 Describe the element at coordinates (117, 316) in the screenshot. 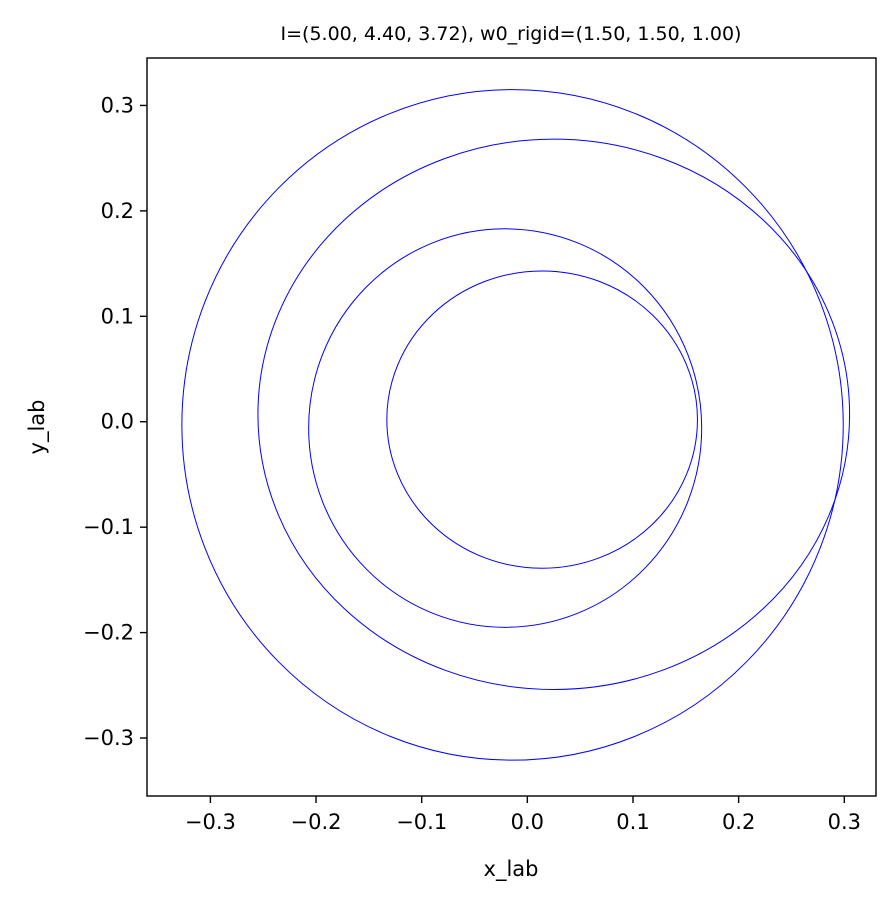

I see `y-tick-label: 0.1` at that location.